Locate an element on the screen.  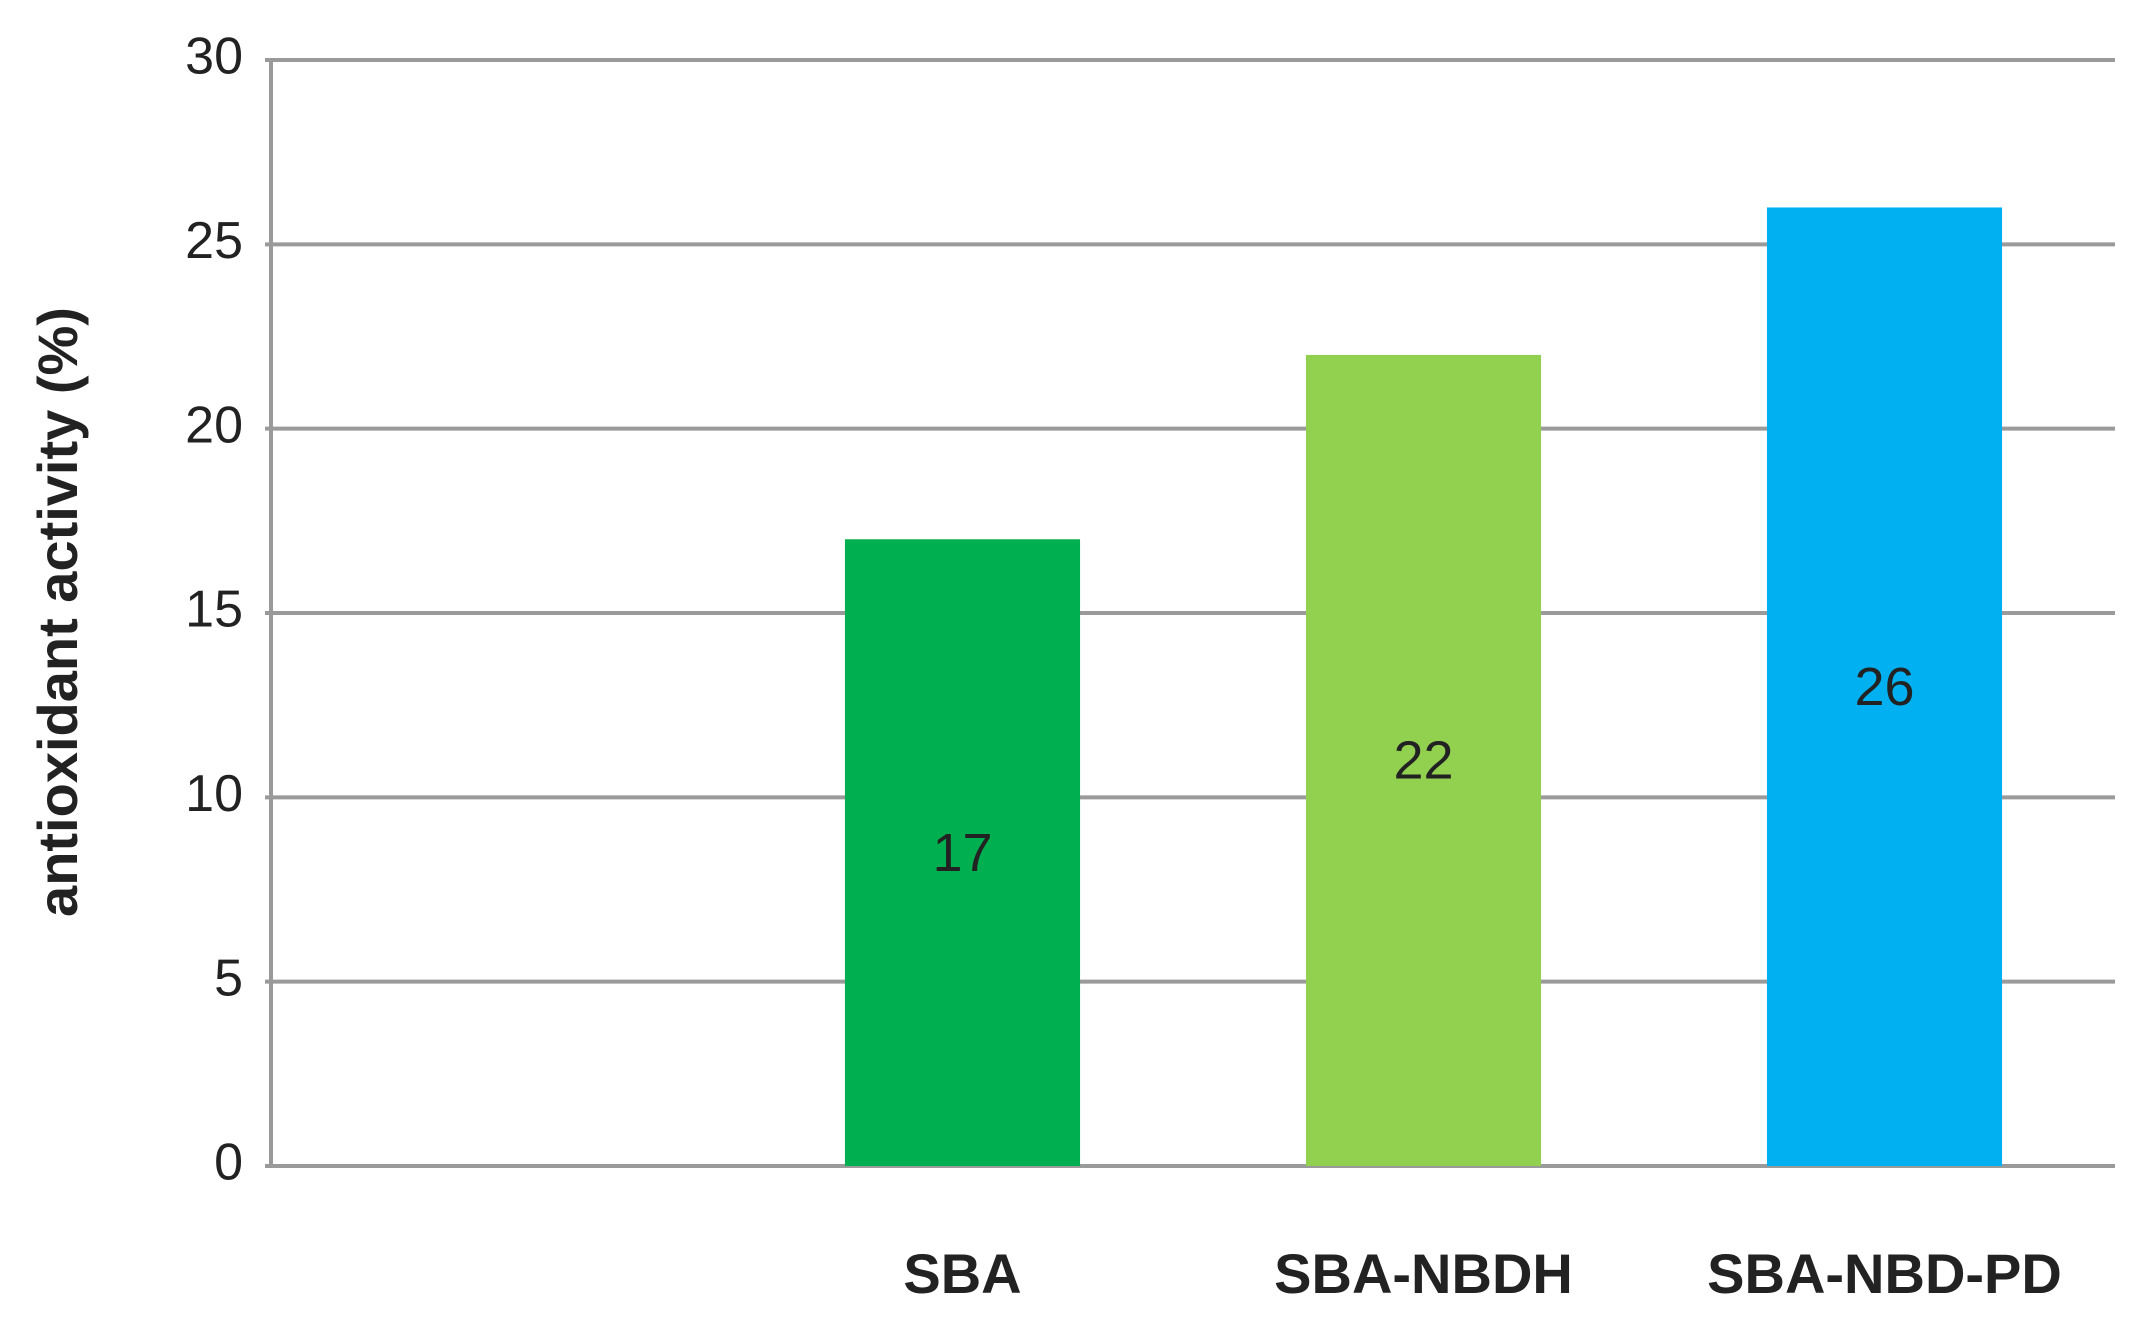
y-tick-label: 30 is located at coordinates (214, 57).